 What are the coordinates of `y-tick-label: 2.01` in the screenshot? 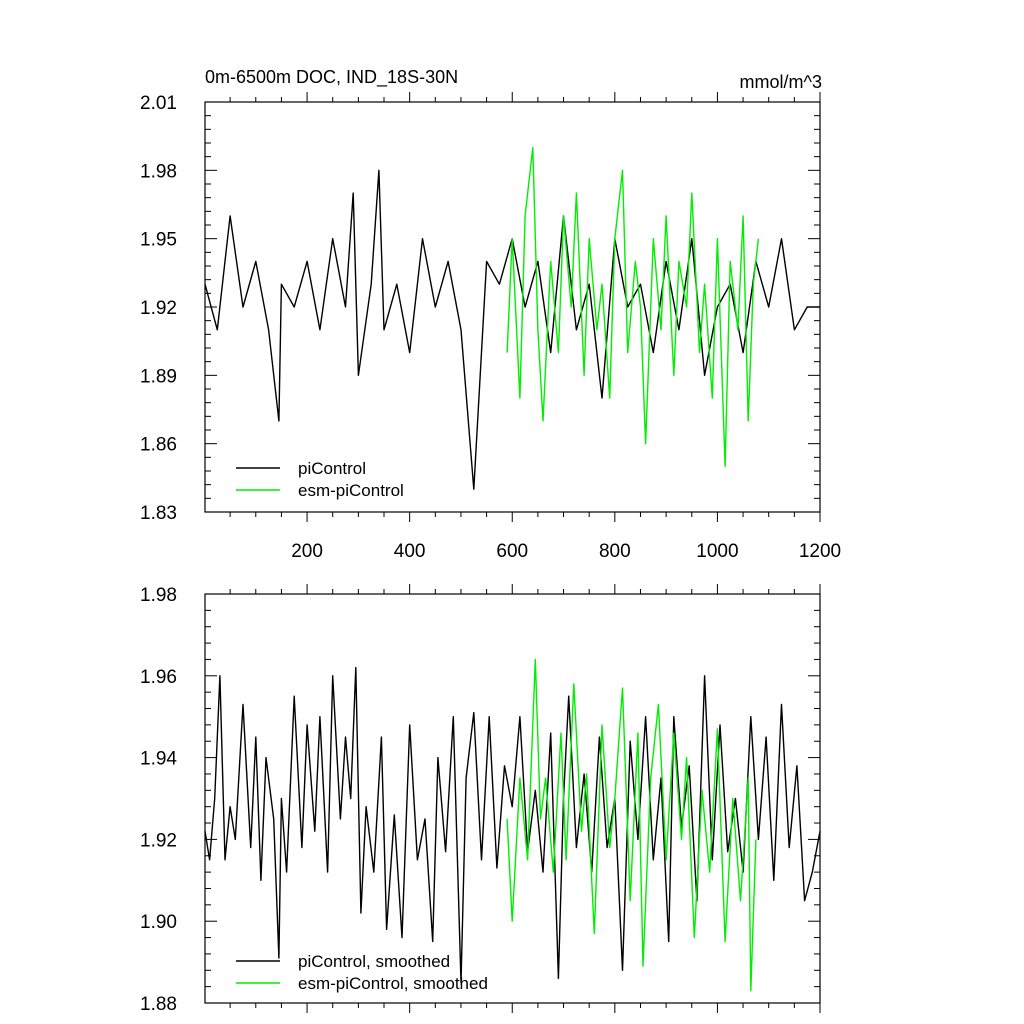 It's located at (158, 103).